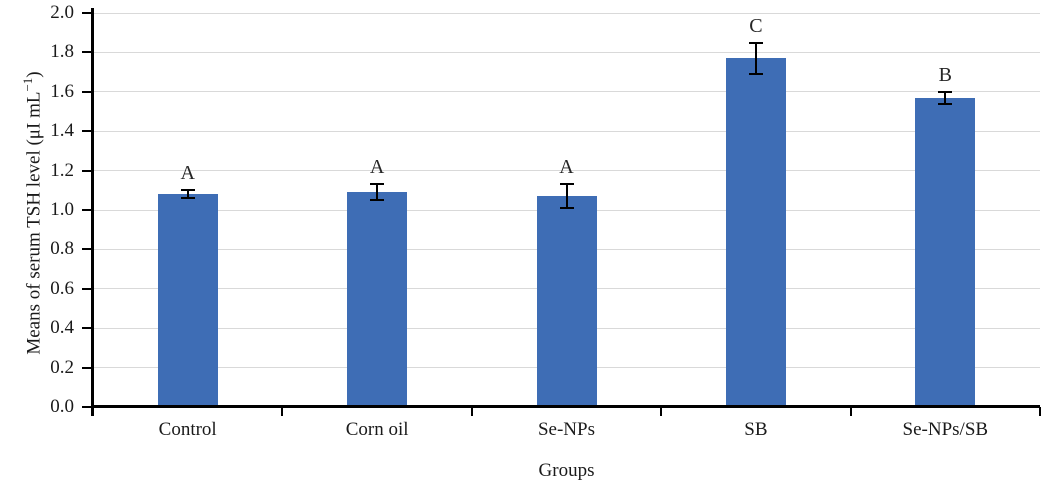 Image resolution: width=1048 pixels, height=492 pixels. Describe the element at coordinates (62, 91) in the screenshot. I see `y-tick-label-1.6: 1.6` at that location.